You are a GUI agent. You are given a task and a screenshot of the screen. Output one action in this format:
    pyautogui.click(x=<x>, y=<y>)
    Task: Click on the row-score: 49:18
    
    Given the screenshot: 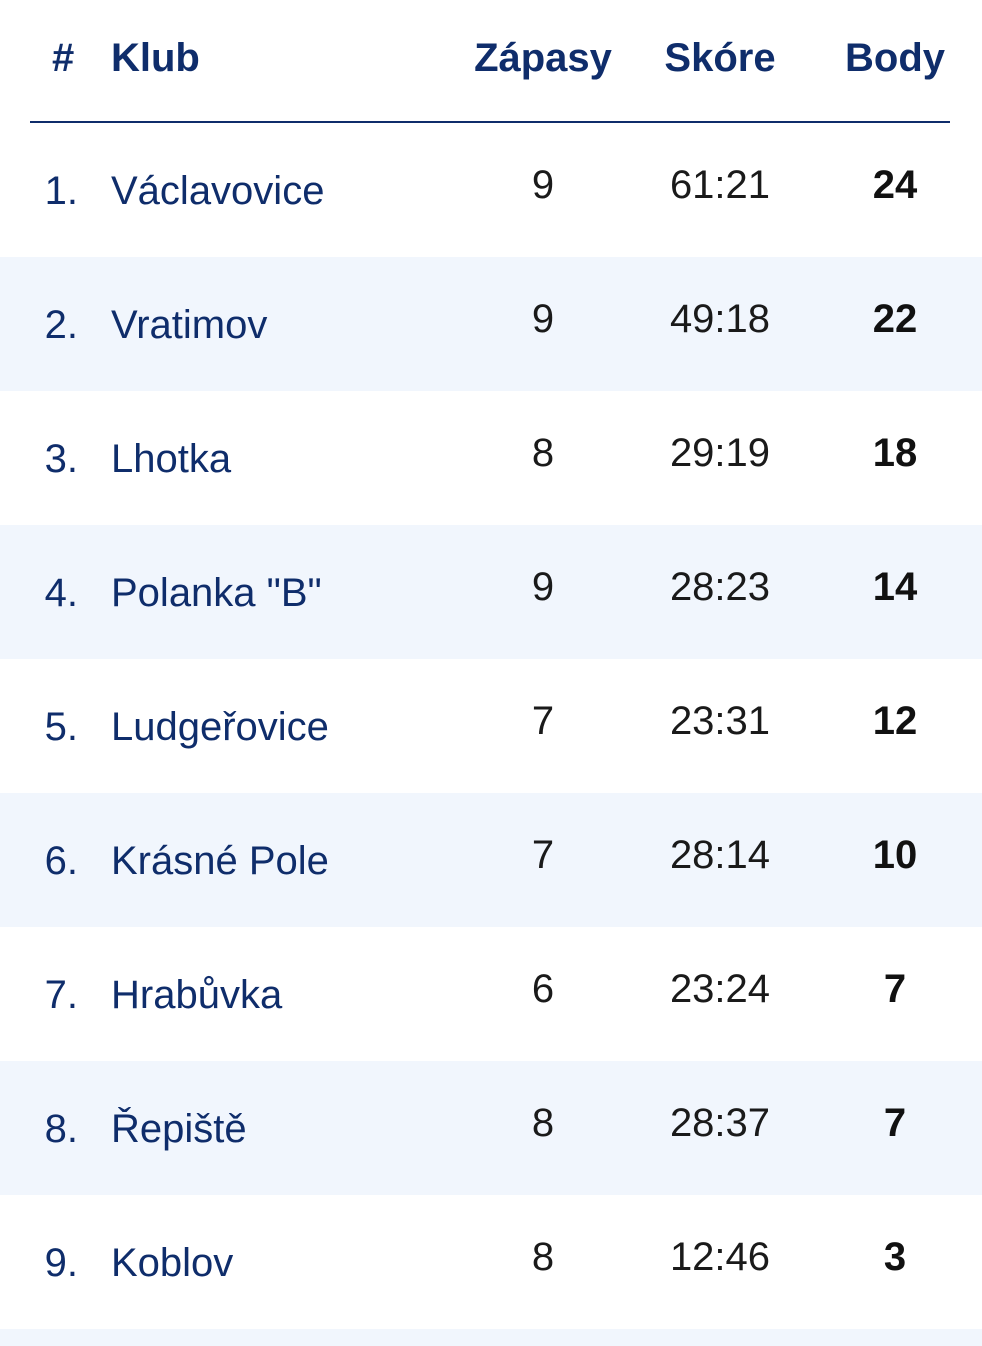 What is the action you would take?
    pyautogui.click(x=720, y=319)
    